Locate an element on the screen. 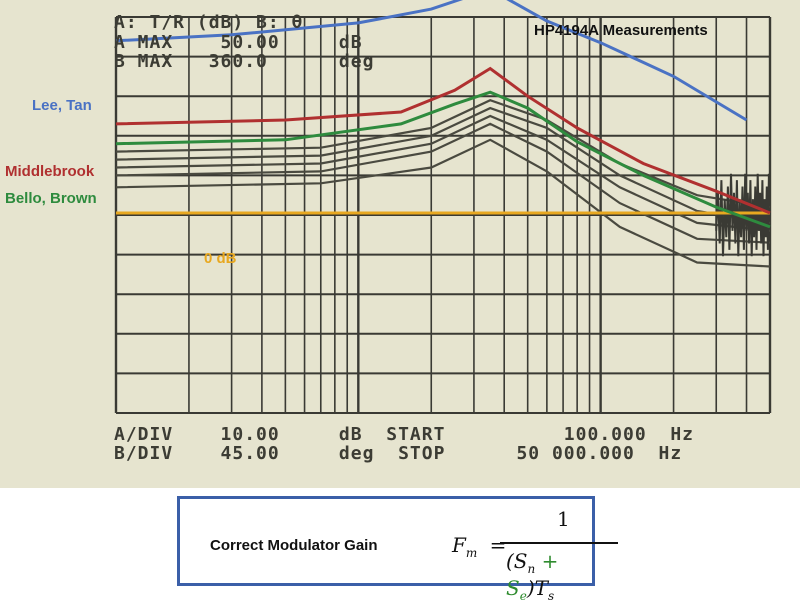  legend-zero-db: 0 dB is located at coordinates (220, 258).